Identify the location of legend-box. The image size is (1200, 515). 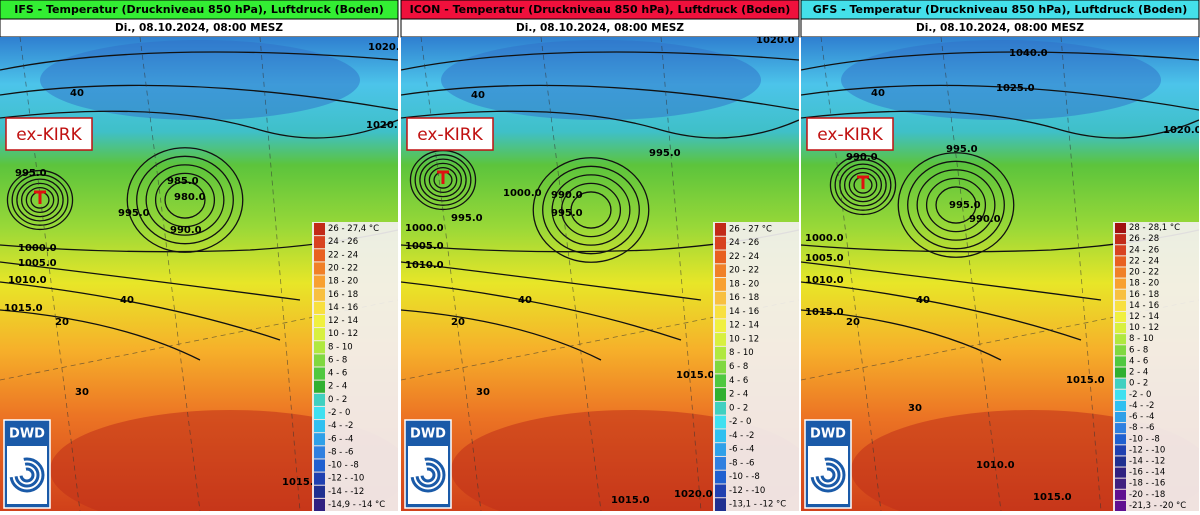
(756, 366).